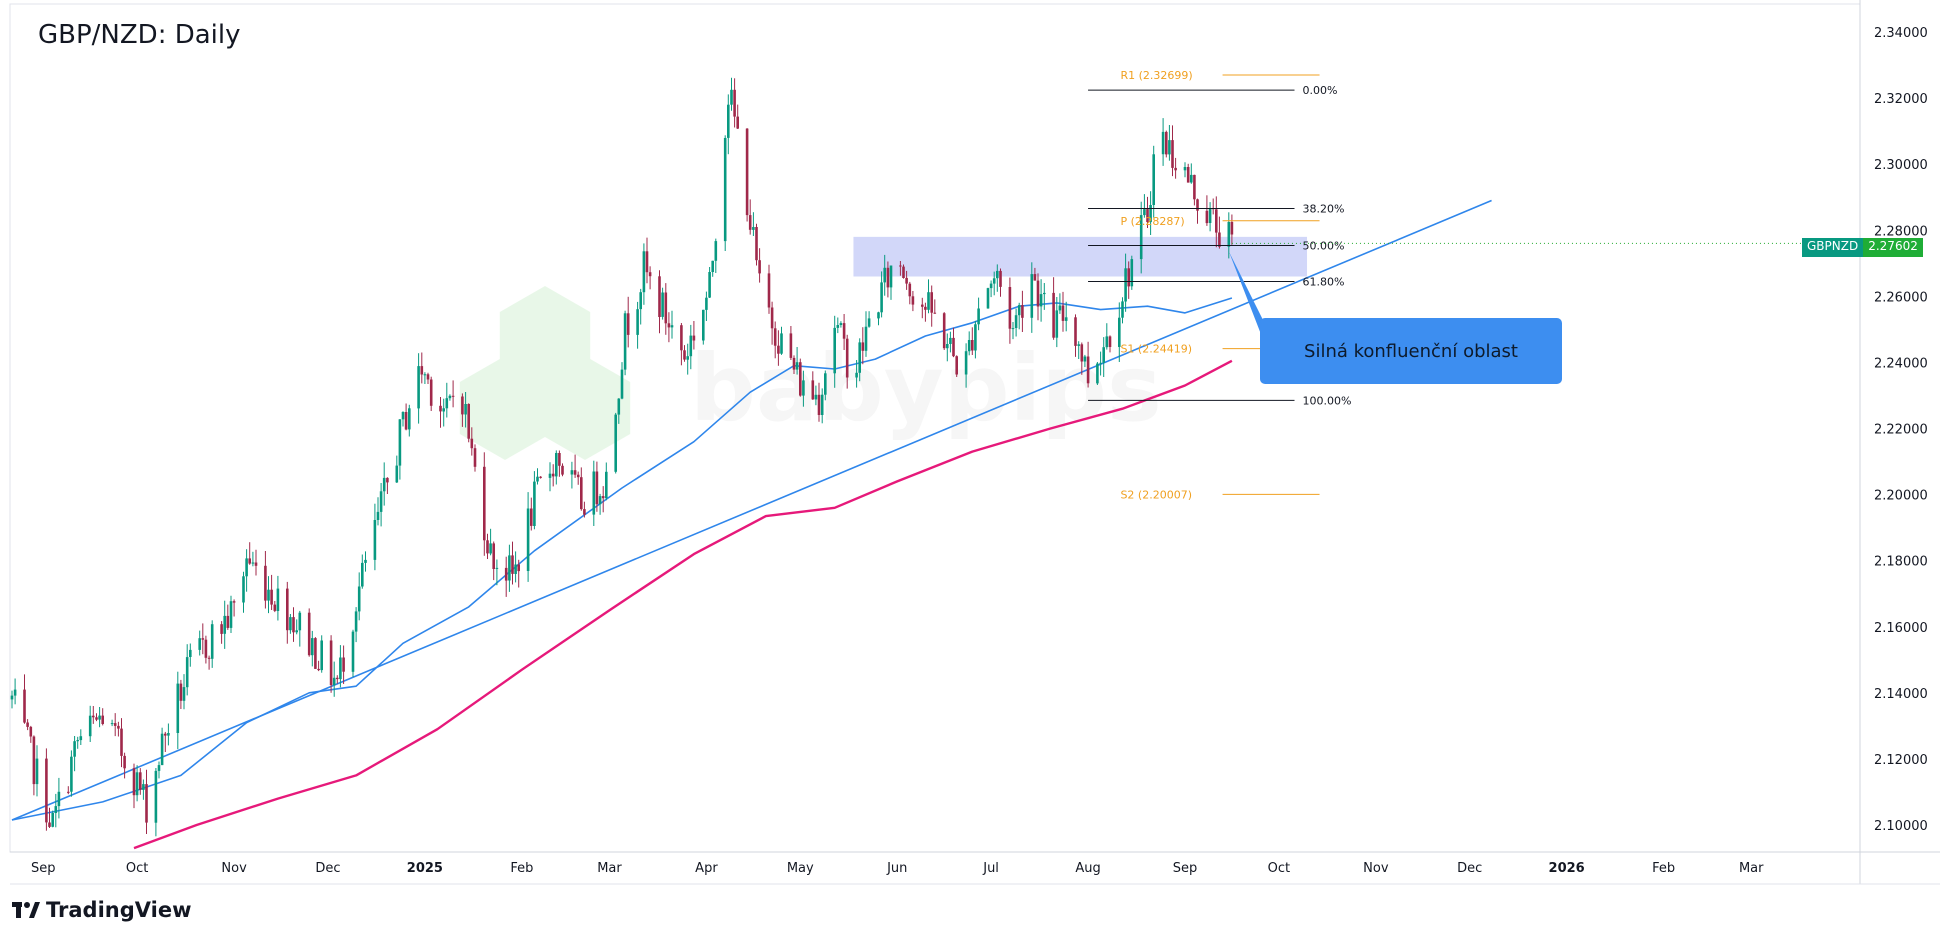 Image resolution: width=1940 pixels, height=944 pixels. I want to click on y-tick-2: 2.14000, so click(1901, 694).